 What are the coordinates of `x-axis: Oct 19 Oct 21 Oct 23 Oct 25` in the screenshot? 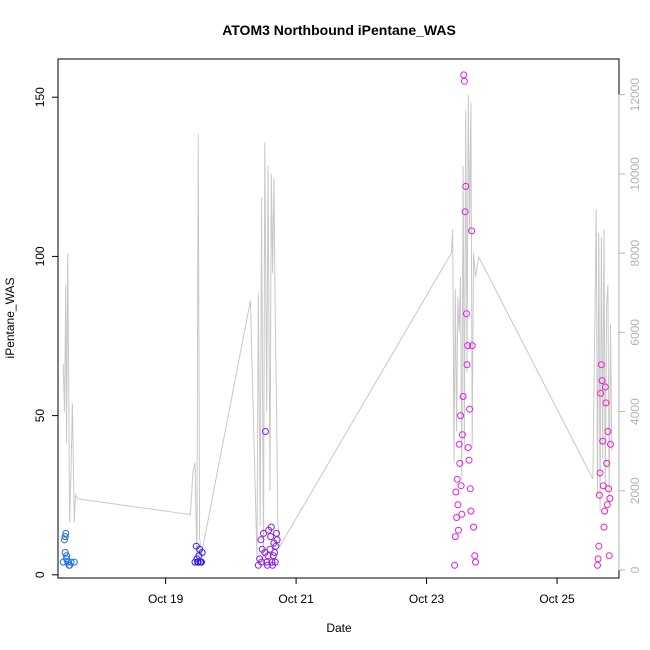 It's located at (361, 591).